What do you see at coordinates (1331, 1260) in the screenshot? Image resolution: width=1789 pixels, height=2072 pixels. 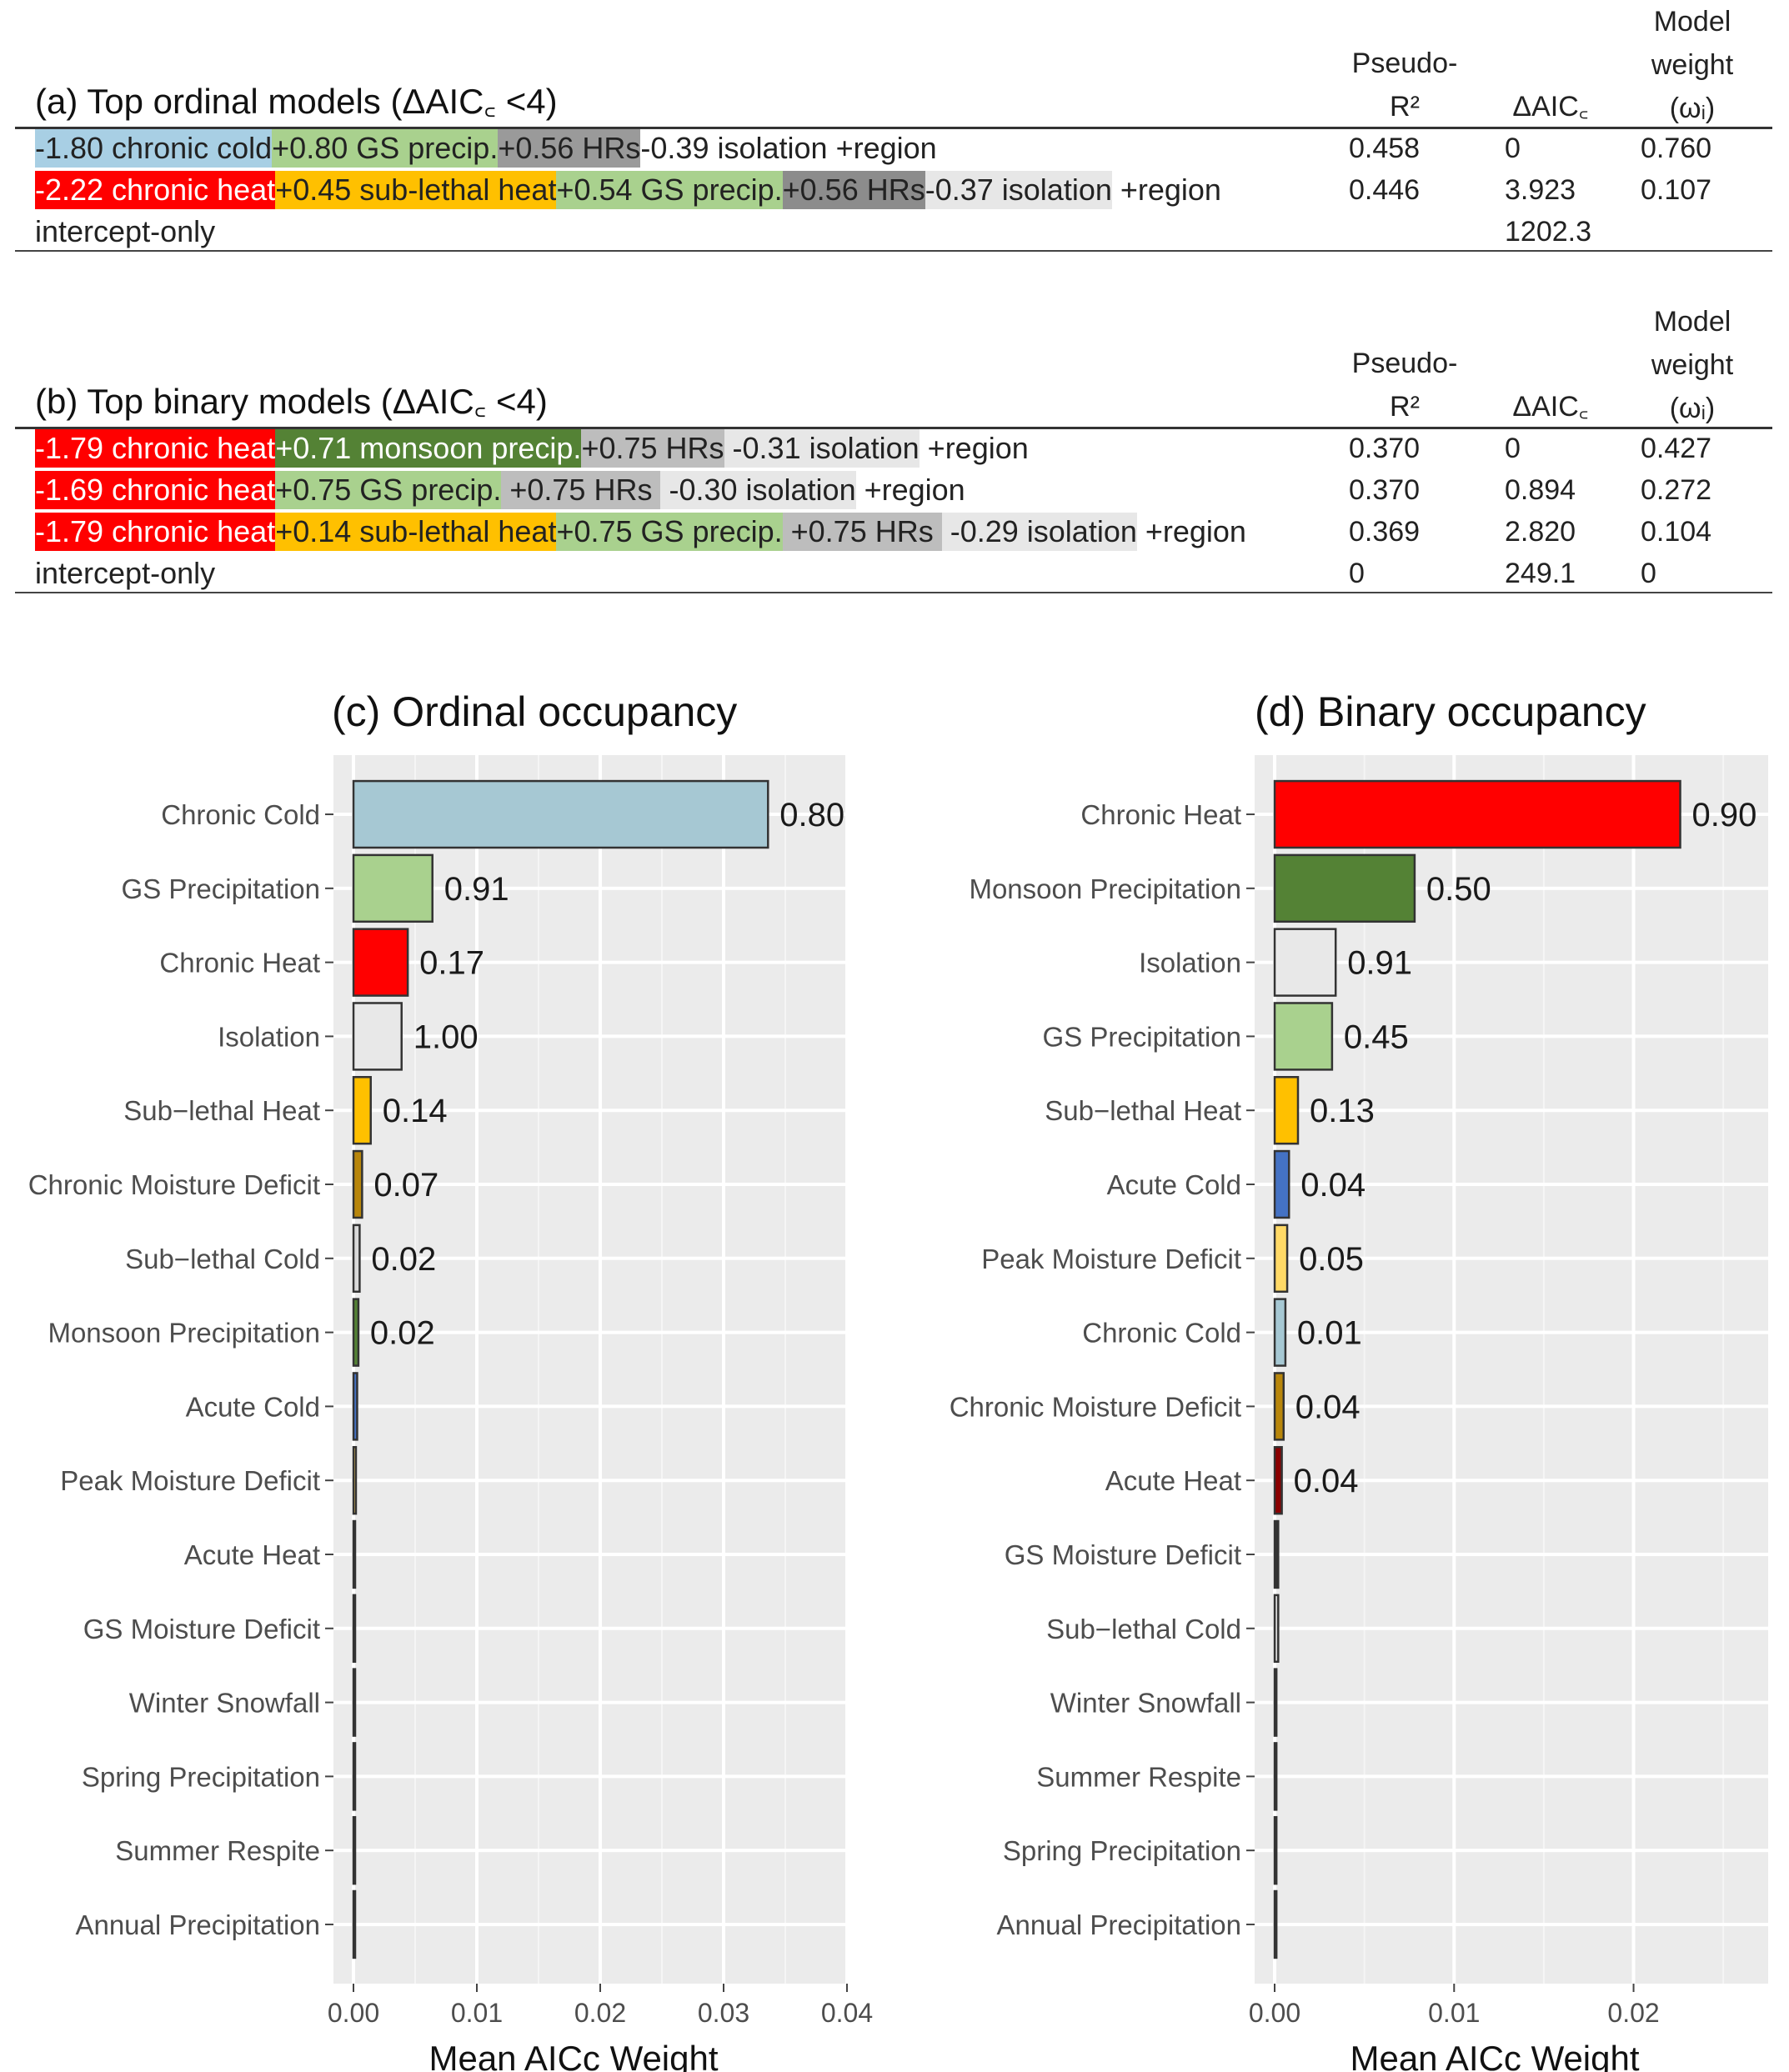 I see `bar-label: 0.05` at bounding box center [1331, 1260].